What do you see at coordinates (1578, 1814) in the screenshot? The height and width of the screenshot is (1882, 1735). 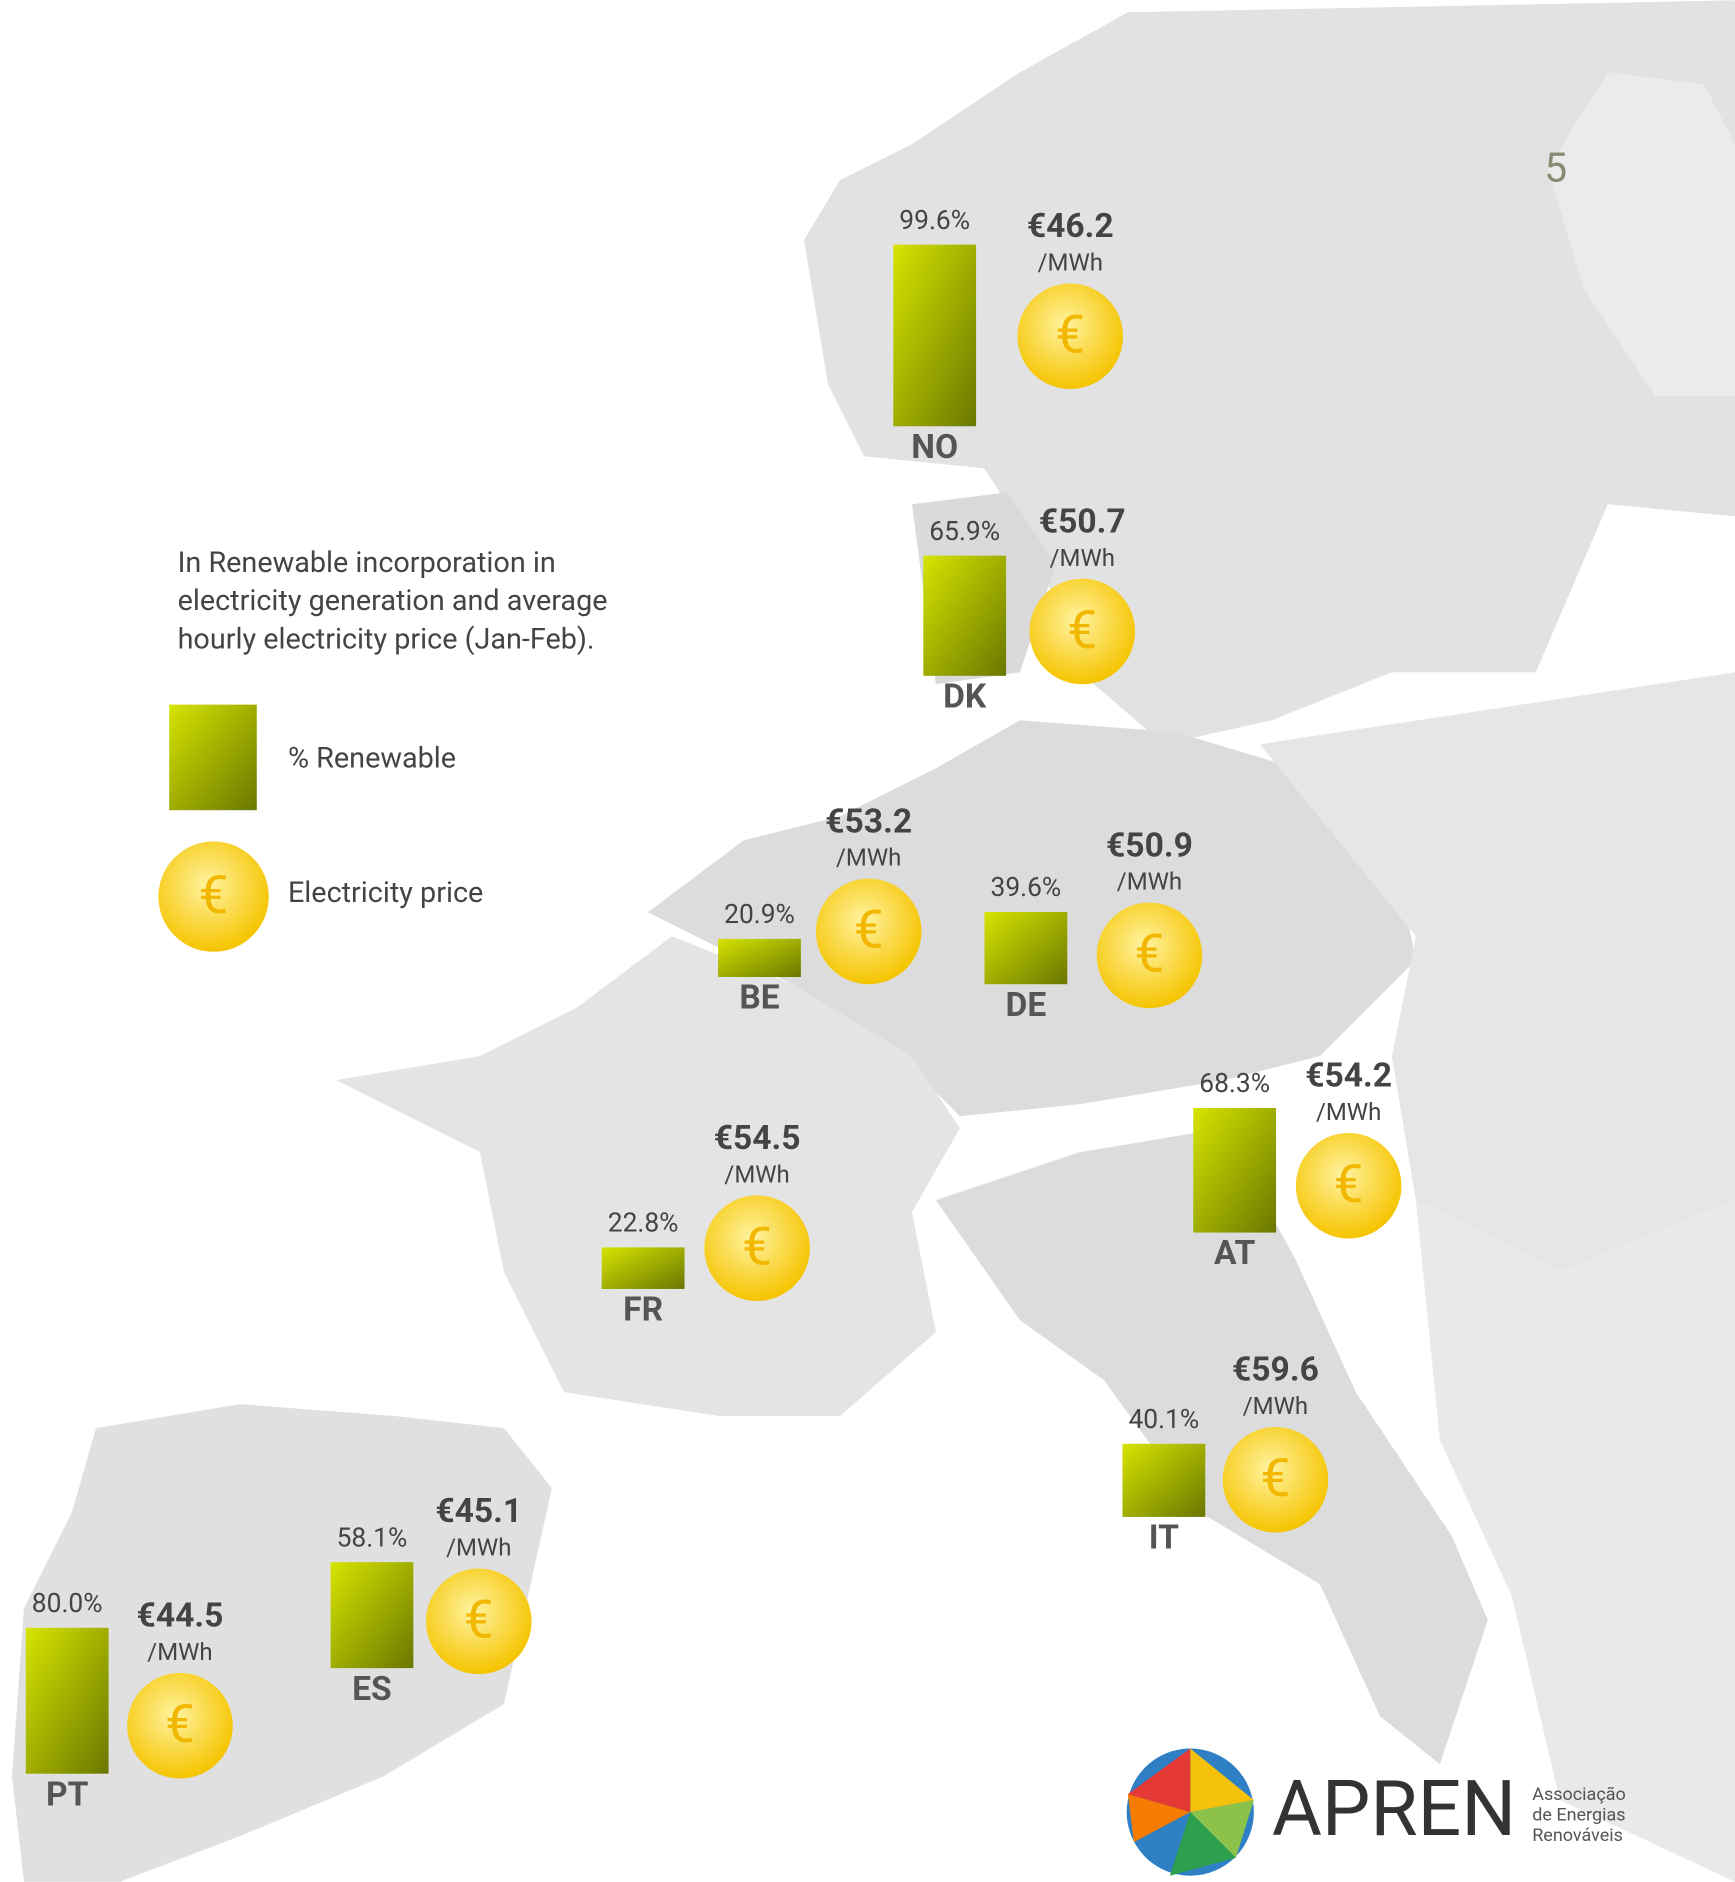 I see `logo-line: de Energias` at bounding box center [1578, 1814].